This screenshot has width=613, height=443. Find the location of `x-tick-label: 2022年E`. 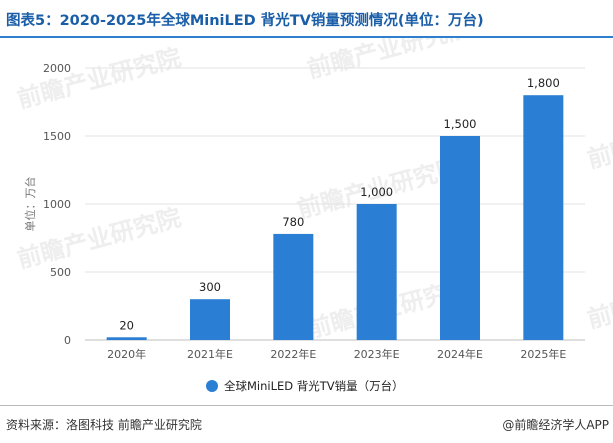

x-tick-label: 2022年E is located at coordinates (293, 354).